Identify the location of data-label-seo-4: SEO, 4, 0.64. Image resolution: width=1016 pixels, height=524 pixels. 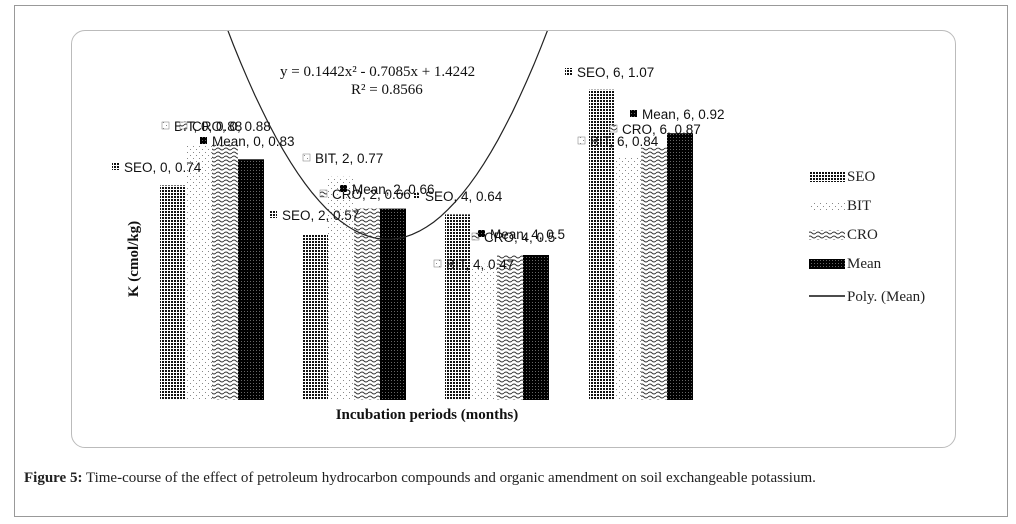
(464, 196).